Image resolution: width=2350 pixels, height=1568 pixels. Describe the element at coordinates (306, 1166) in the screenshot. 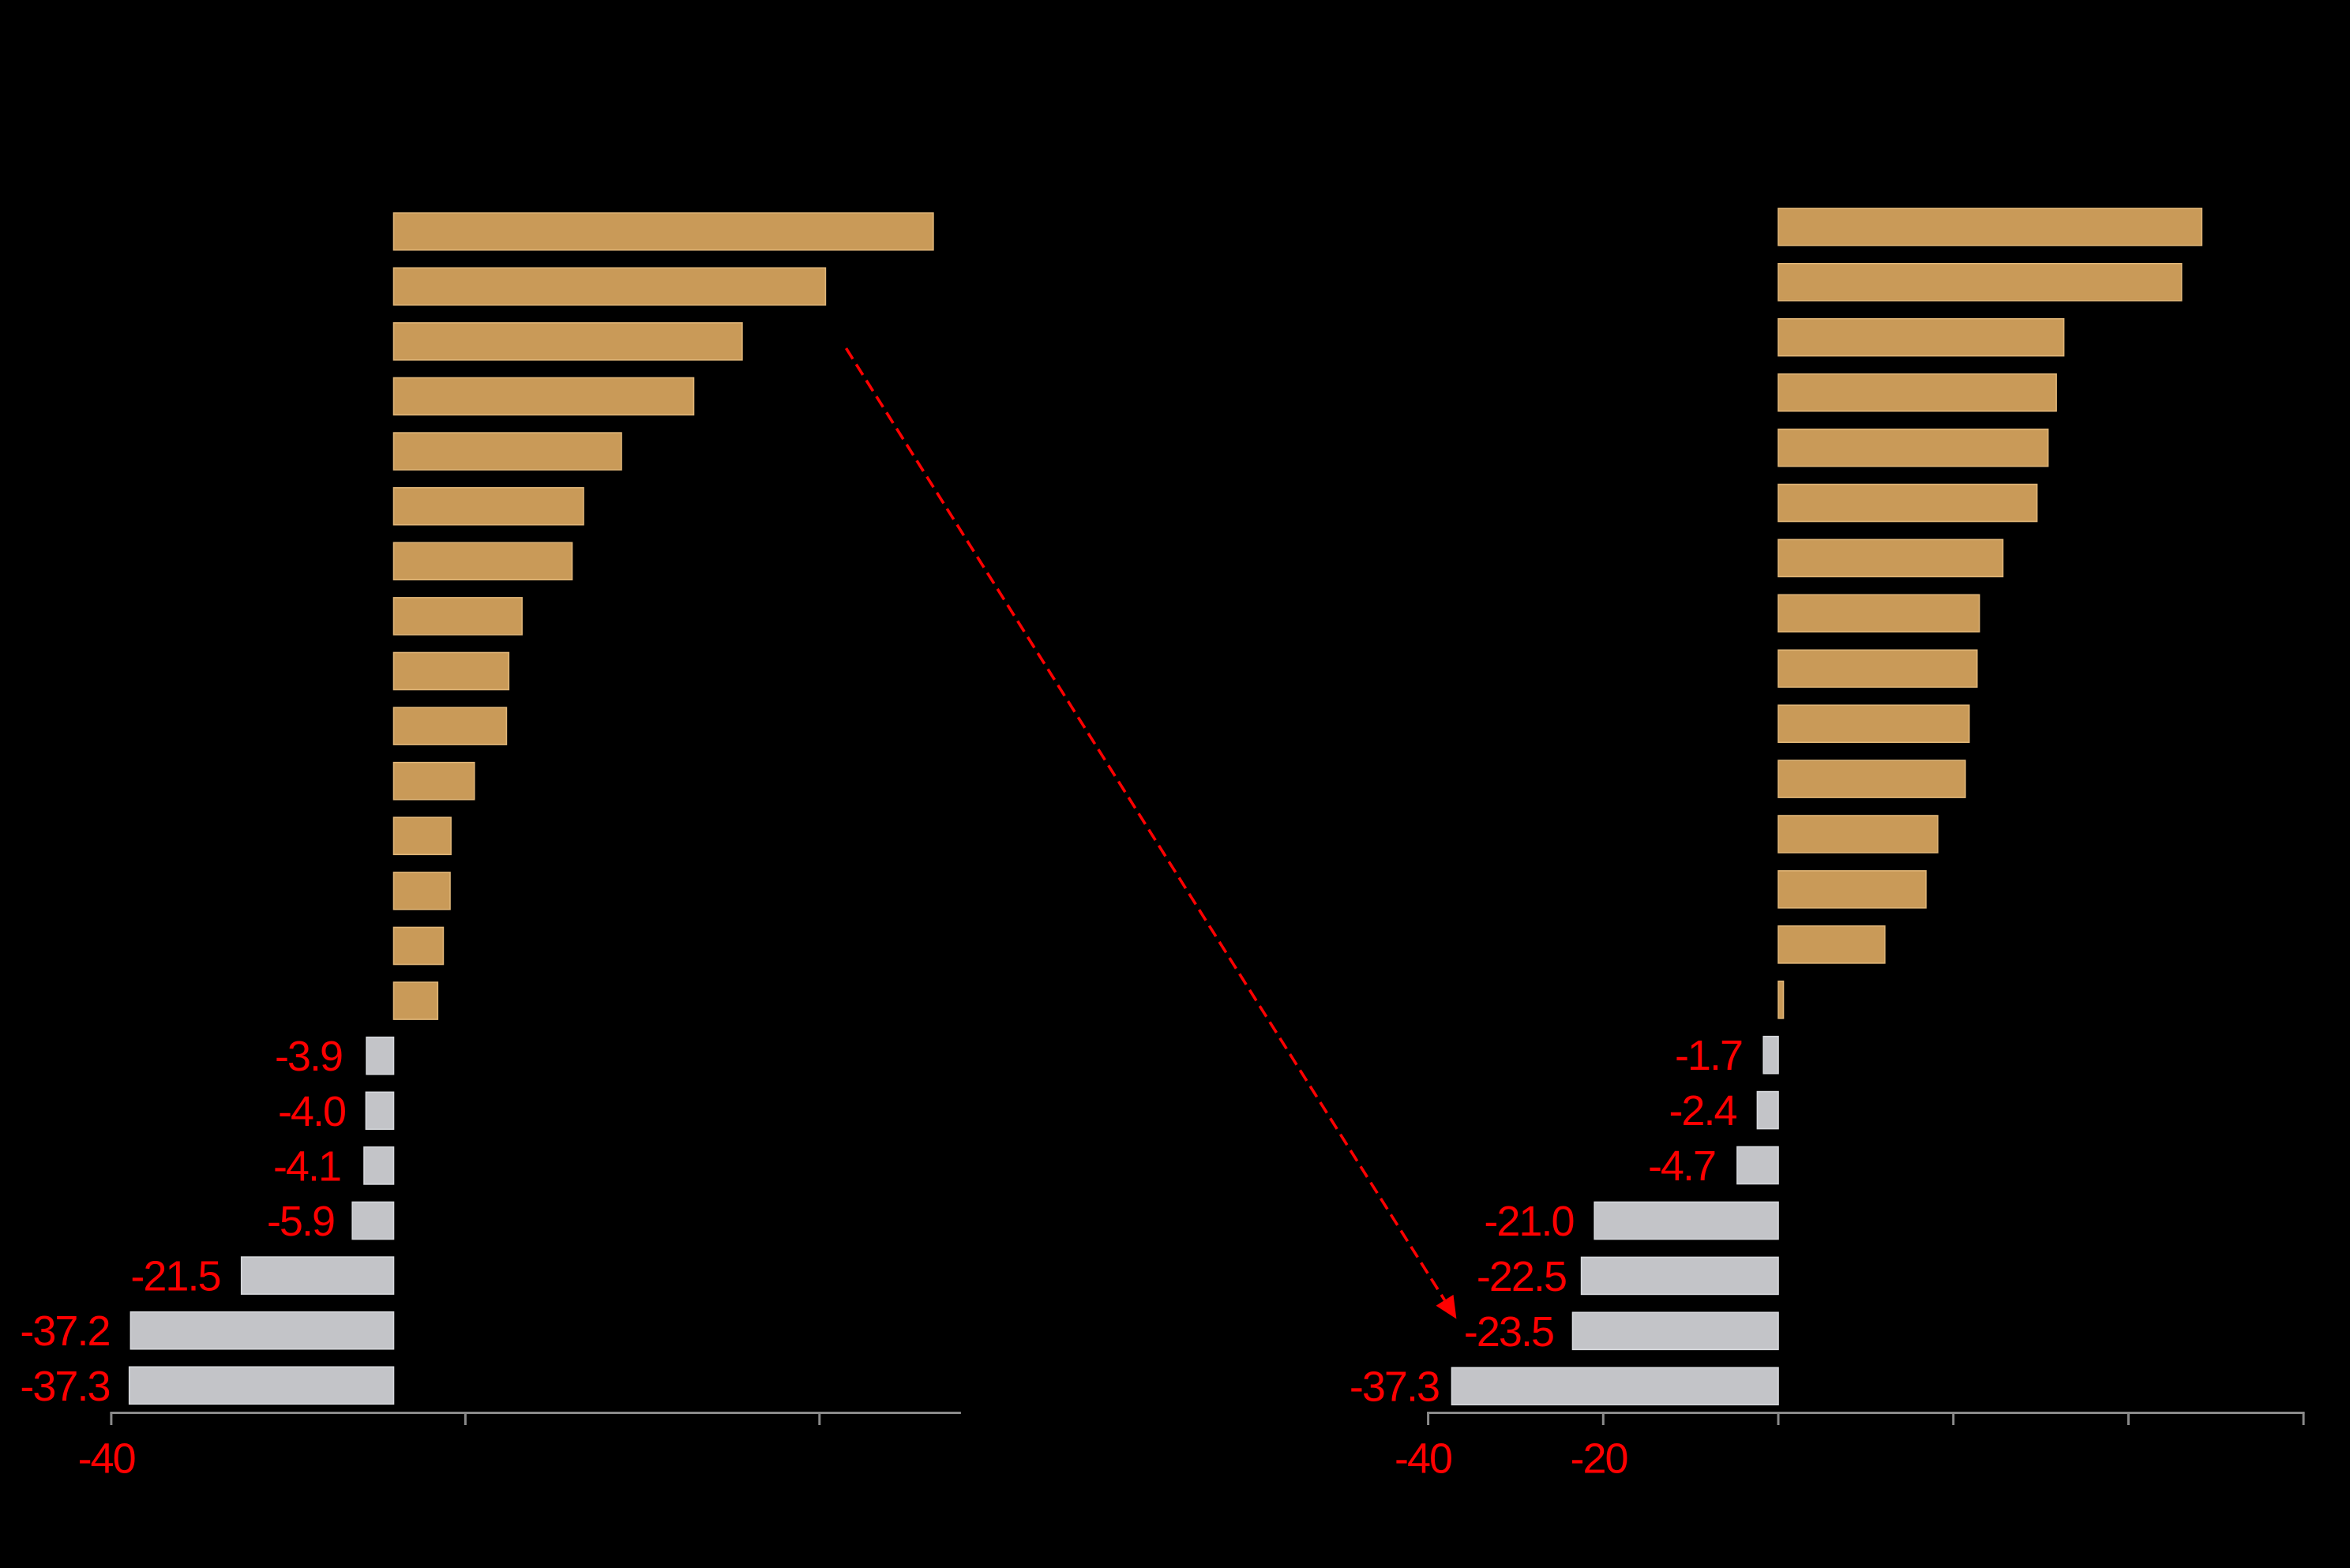

I see `svg-text: -4.1` at that location.